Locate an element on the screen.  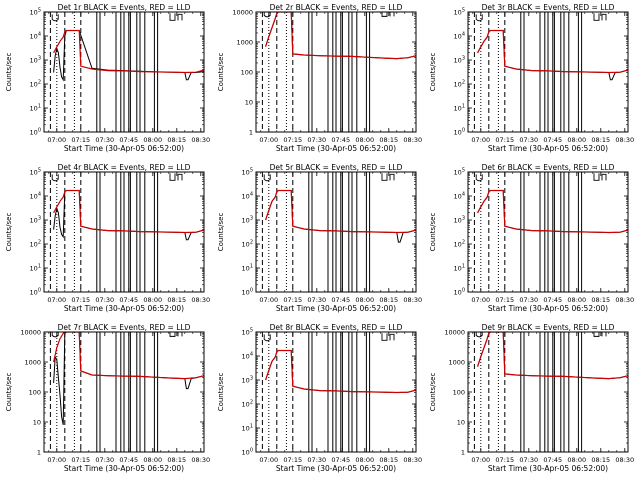
y-tick-label: 1 is located at coordinates (463, 453).